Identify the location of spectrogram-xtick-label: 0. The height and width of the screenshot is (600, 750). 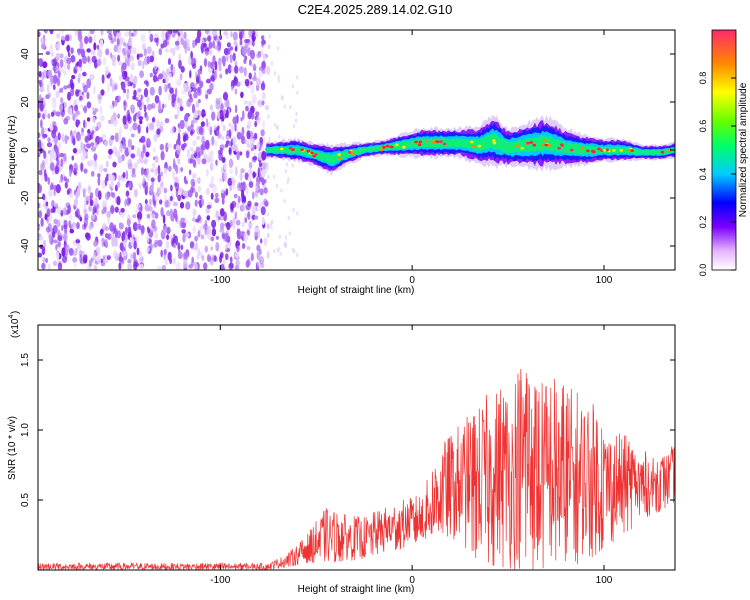
(412, 280).